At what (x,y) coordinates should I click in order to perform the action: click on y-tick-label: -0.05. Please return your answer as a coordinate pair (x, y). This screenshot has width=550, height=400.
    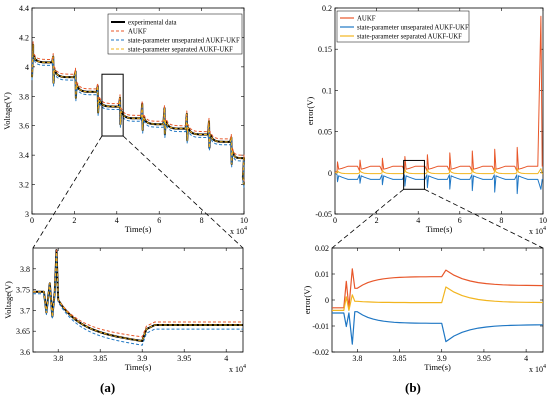
    Looking at the image, I should click on (323, 214).